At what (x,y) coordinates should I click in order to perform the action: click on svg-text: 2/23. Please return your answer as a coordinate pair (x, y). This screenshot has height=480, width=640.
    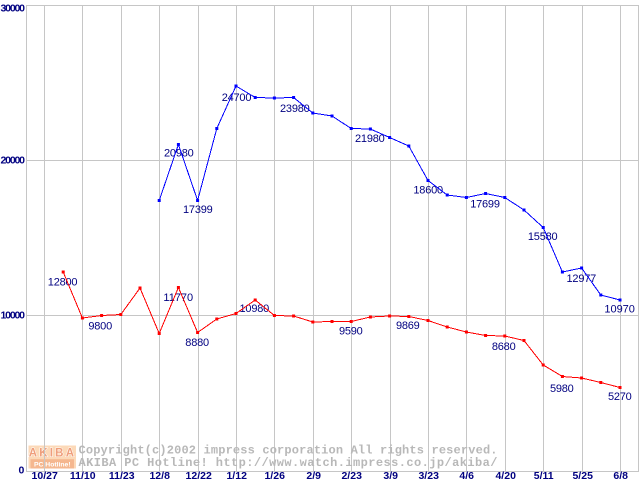
    Looking at the image, I should click on (351, 475).